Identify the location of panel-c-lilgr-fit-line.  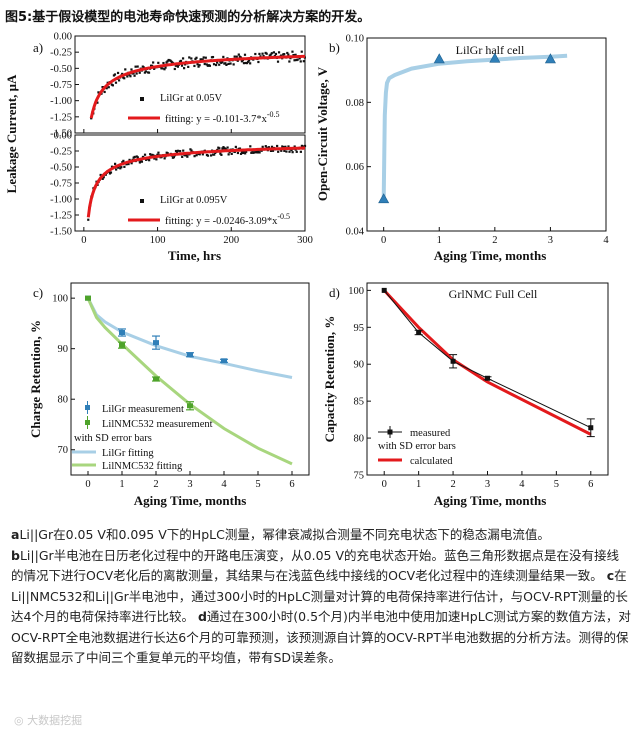
(189, 338).